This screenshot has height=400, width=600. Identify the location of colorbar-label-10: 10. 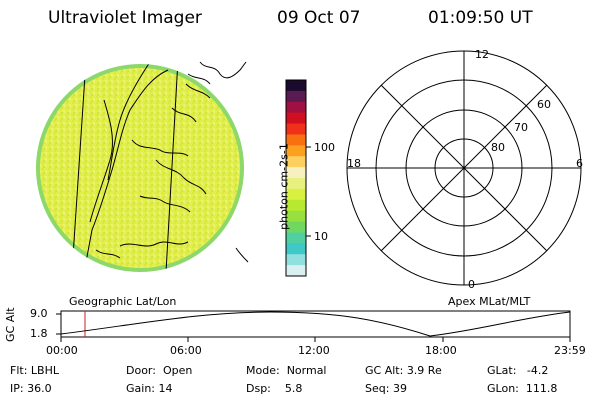
(321, 236).